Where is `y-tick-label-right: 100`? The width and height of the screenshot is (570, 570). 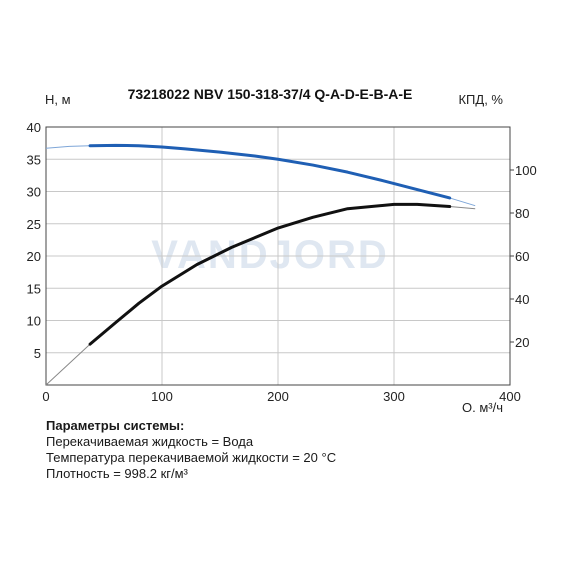 y-tick-label-right: 100 is located at coordinates (526, 170).